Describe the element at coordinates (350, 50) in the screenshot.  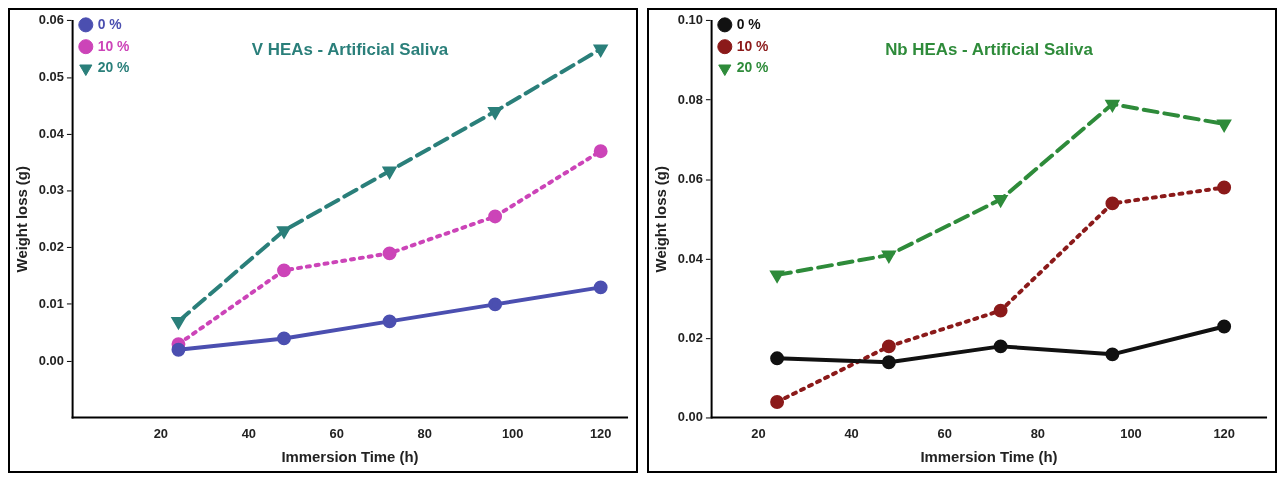
I see `text: V HEAs - Artificial Saliva` at that location.